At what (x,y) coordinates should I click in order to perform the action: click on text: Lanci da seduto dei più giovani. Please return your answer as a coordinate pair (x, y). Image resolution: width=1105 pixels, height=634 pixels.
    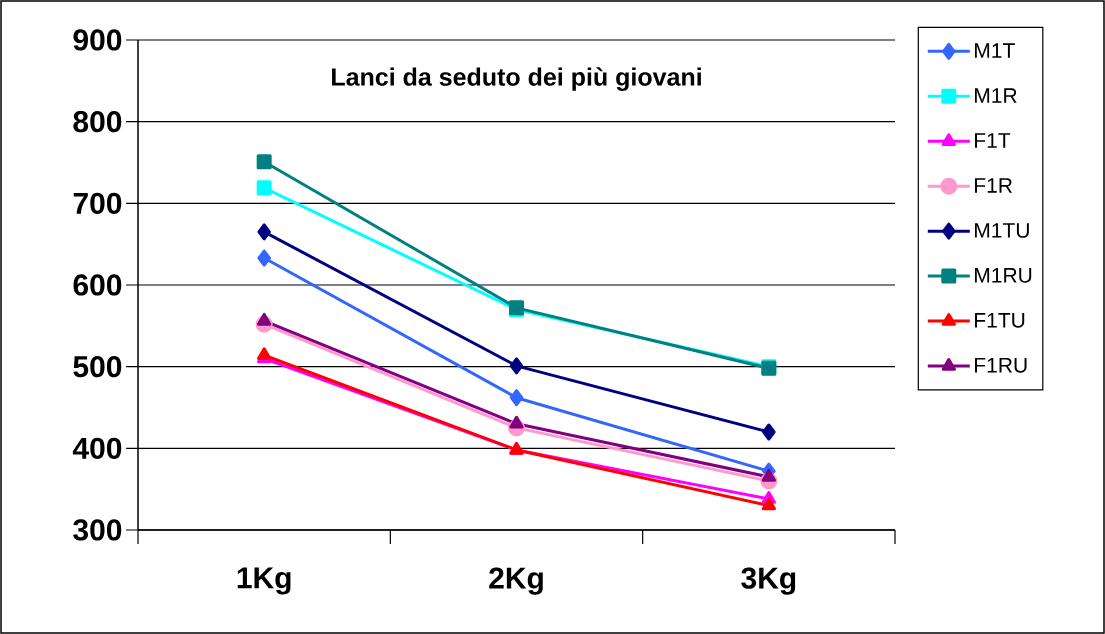
    Looking at the image, I should click on (516, 79).